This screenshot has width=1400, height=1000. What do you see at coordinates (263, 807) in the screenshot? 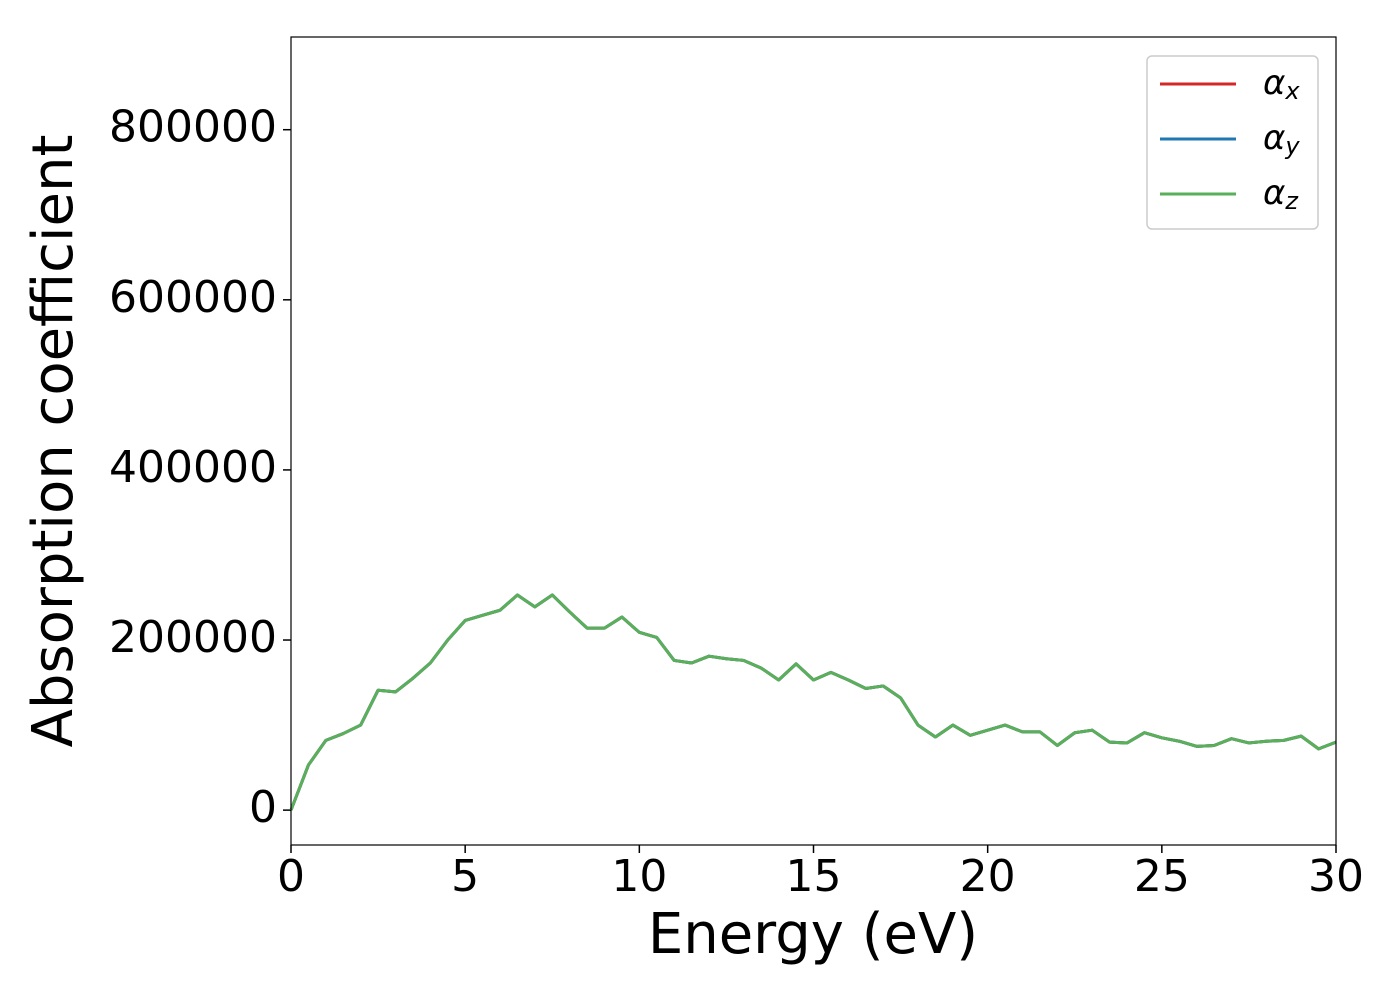
I see `y-tick-label: 0` at bounding box center [263, 807].